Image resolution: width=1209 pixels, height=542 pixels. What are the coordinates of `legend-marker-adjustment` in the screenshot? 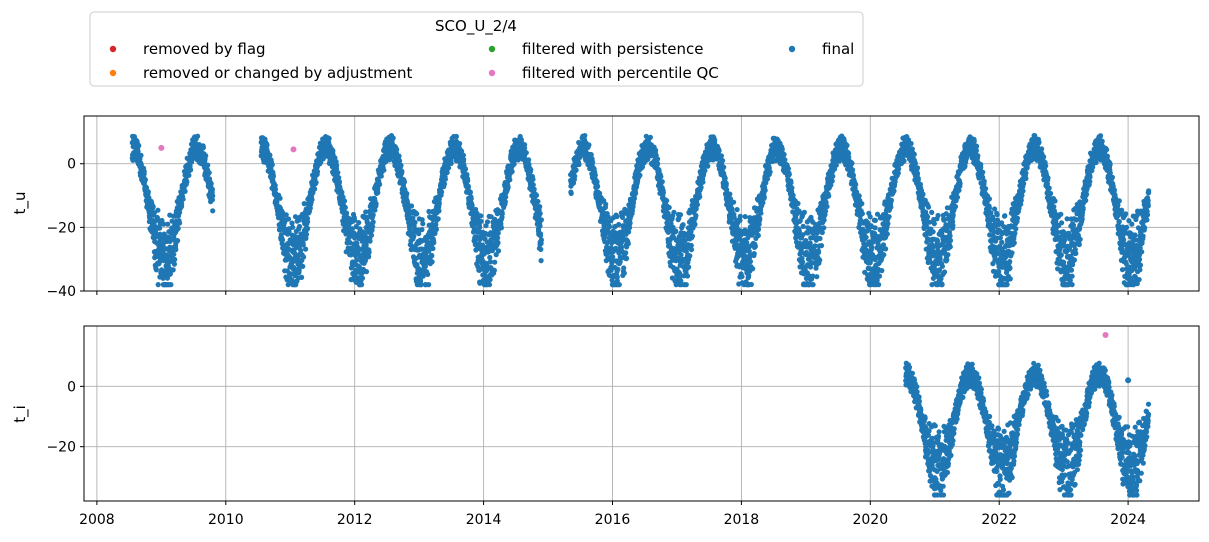 It's located at (113, 73).